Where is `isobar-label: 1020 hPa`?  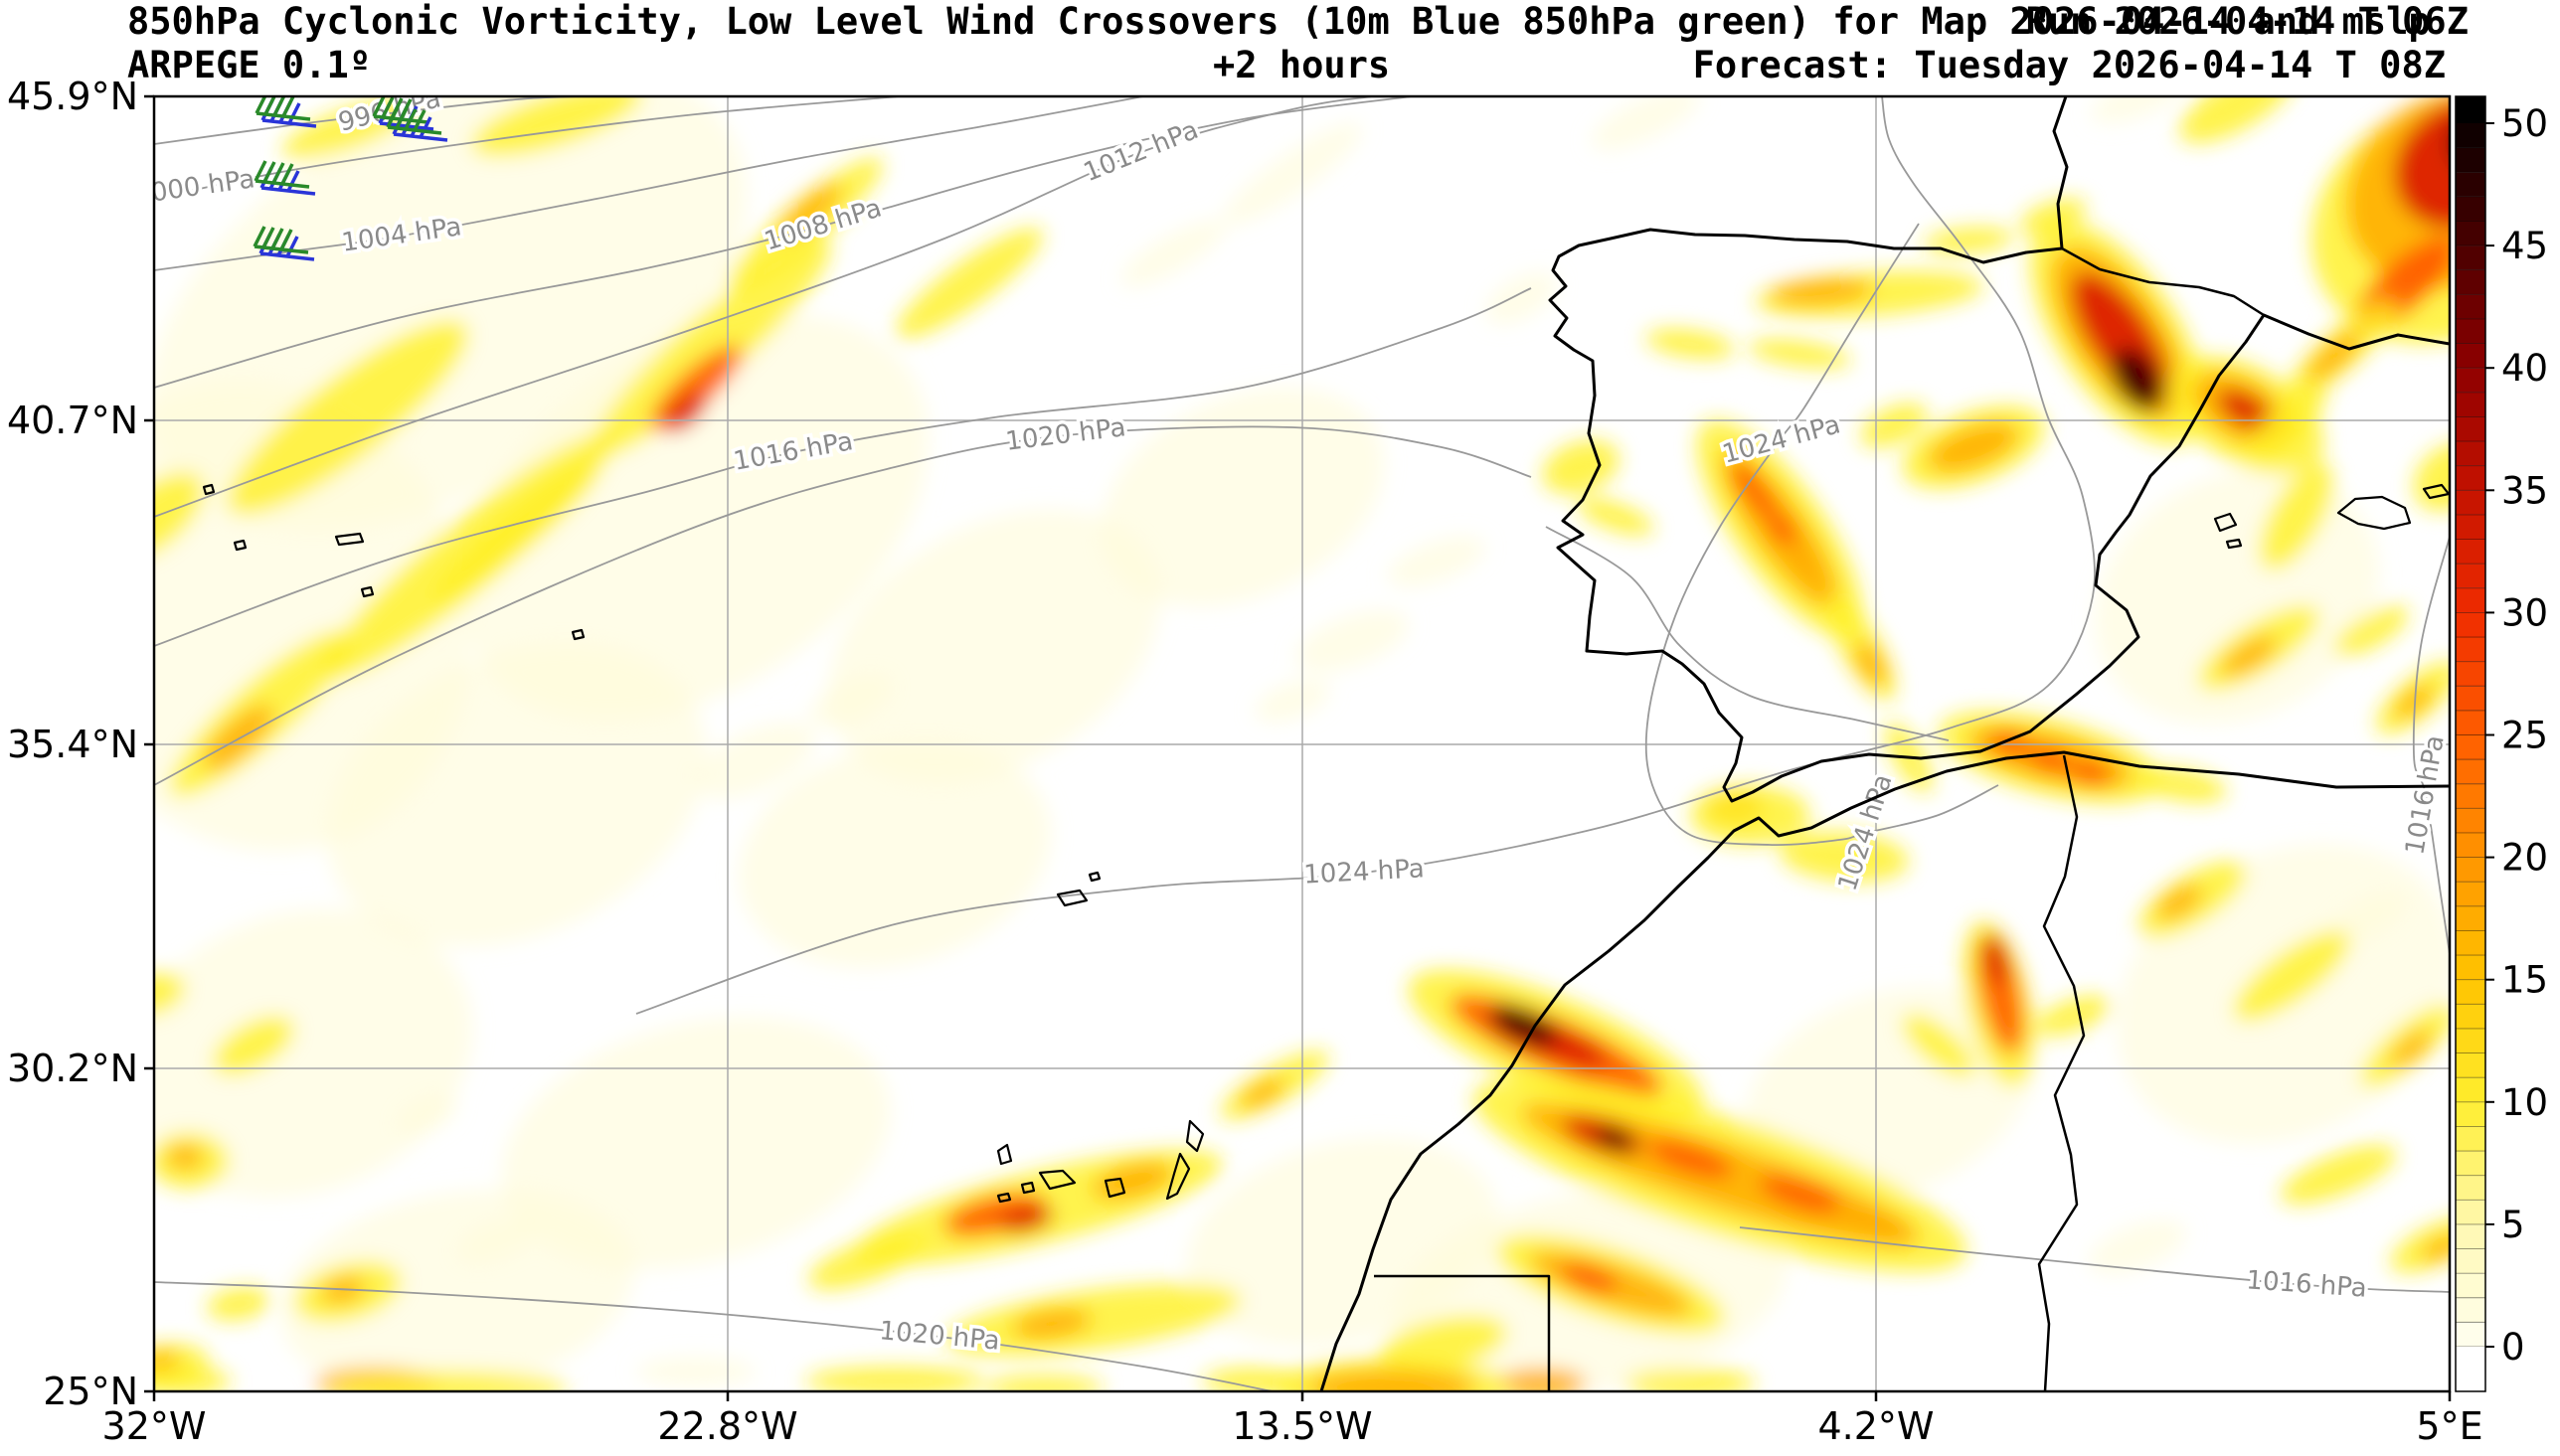 isobar-label: 1020 hPa is located at coordinates (939, 1336).